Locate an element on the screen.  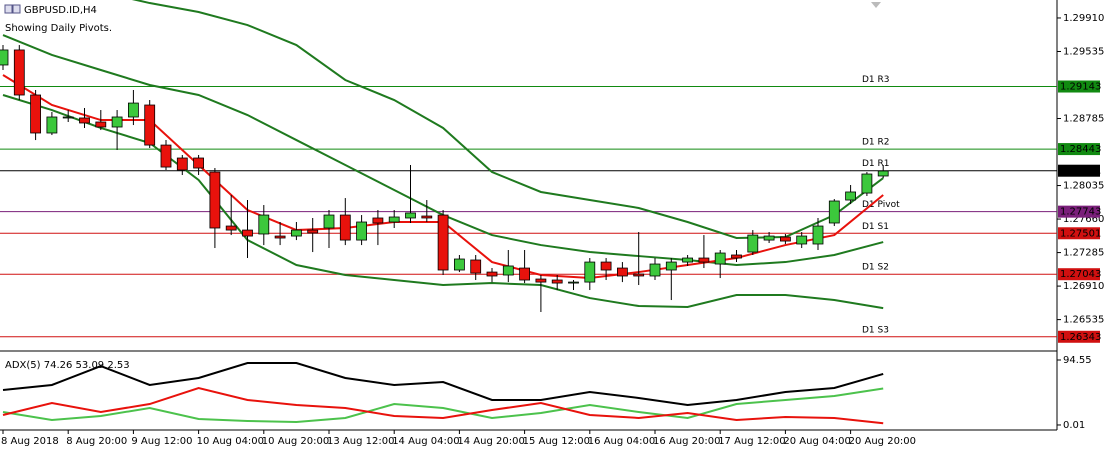
pivot-price-label: 1.27501 is located at coordinates (1080, 233).